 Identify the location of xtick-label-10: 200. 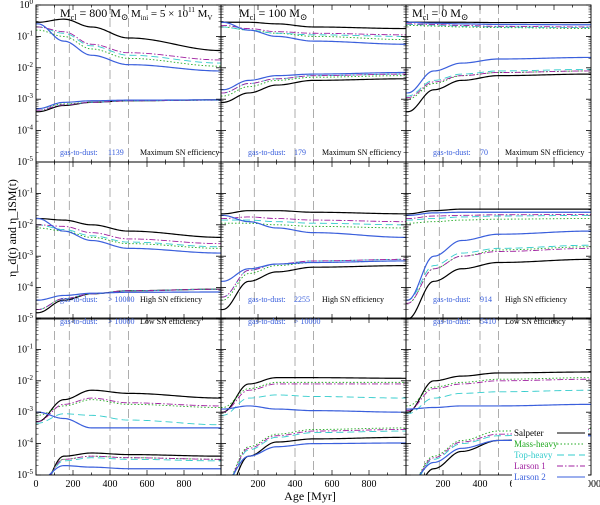
(443, 484).